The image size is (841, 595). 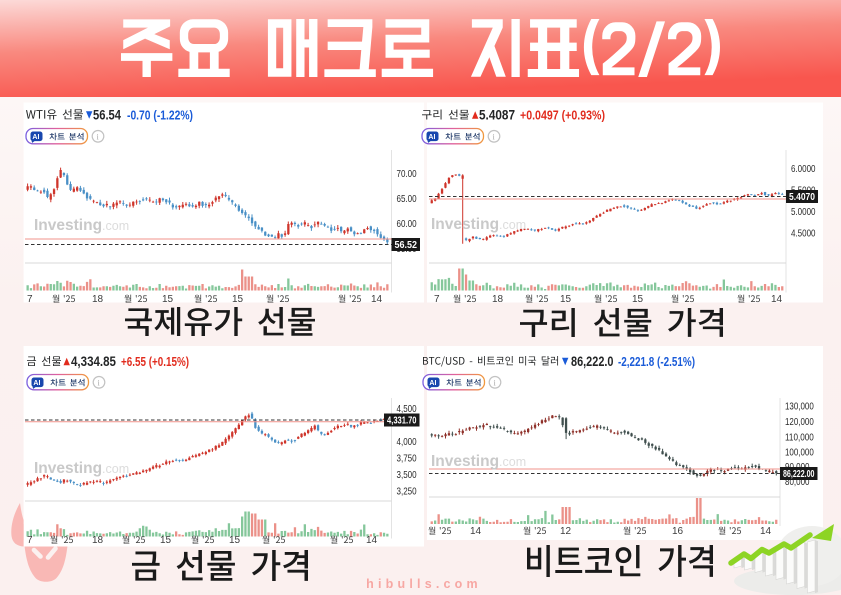 What do you see at coordinates (402, 421) in the screenshot?
I see `svg-text: 4,331.70` at bounding box center [402, 421].